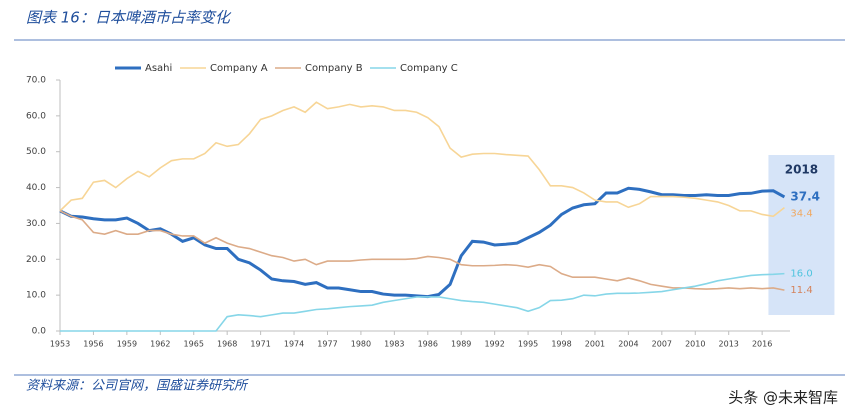 The image size is (857, 420). What do you see at coordinates (327, 344) in the screenshot?
I see `x-tick-label: 1977` at bounding box center [327, 344].